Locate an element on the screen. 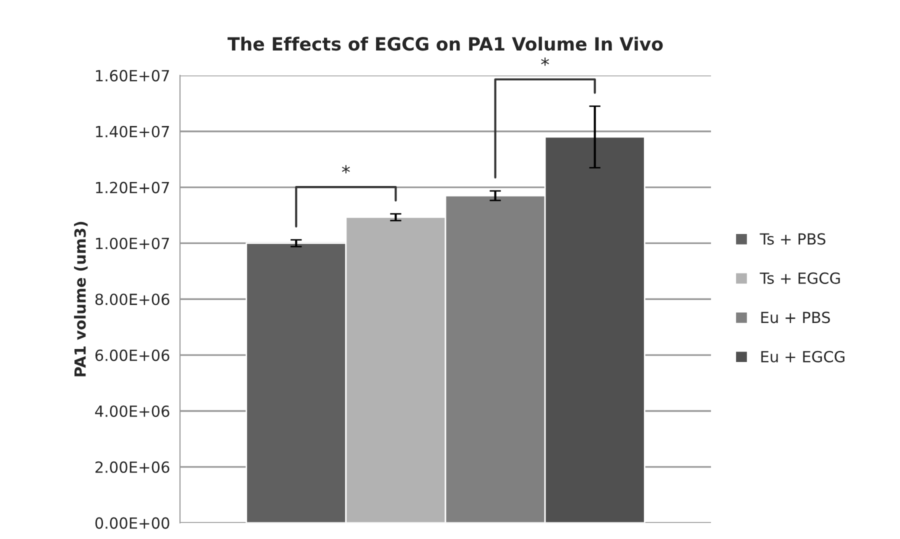 The width and height of the screenshot is (900, 539). y-tick-label: 1.20E+07 is located at coordinates (132, 188).